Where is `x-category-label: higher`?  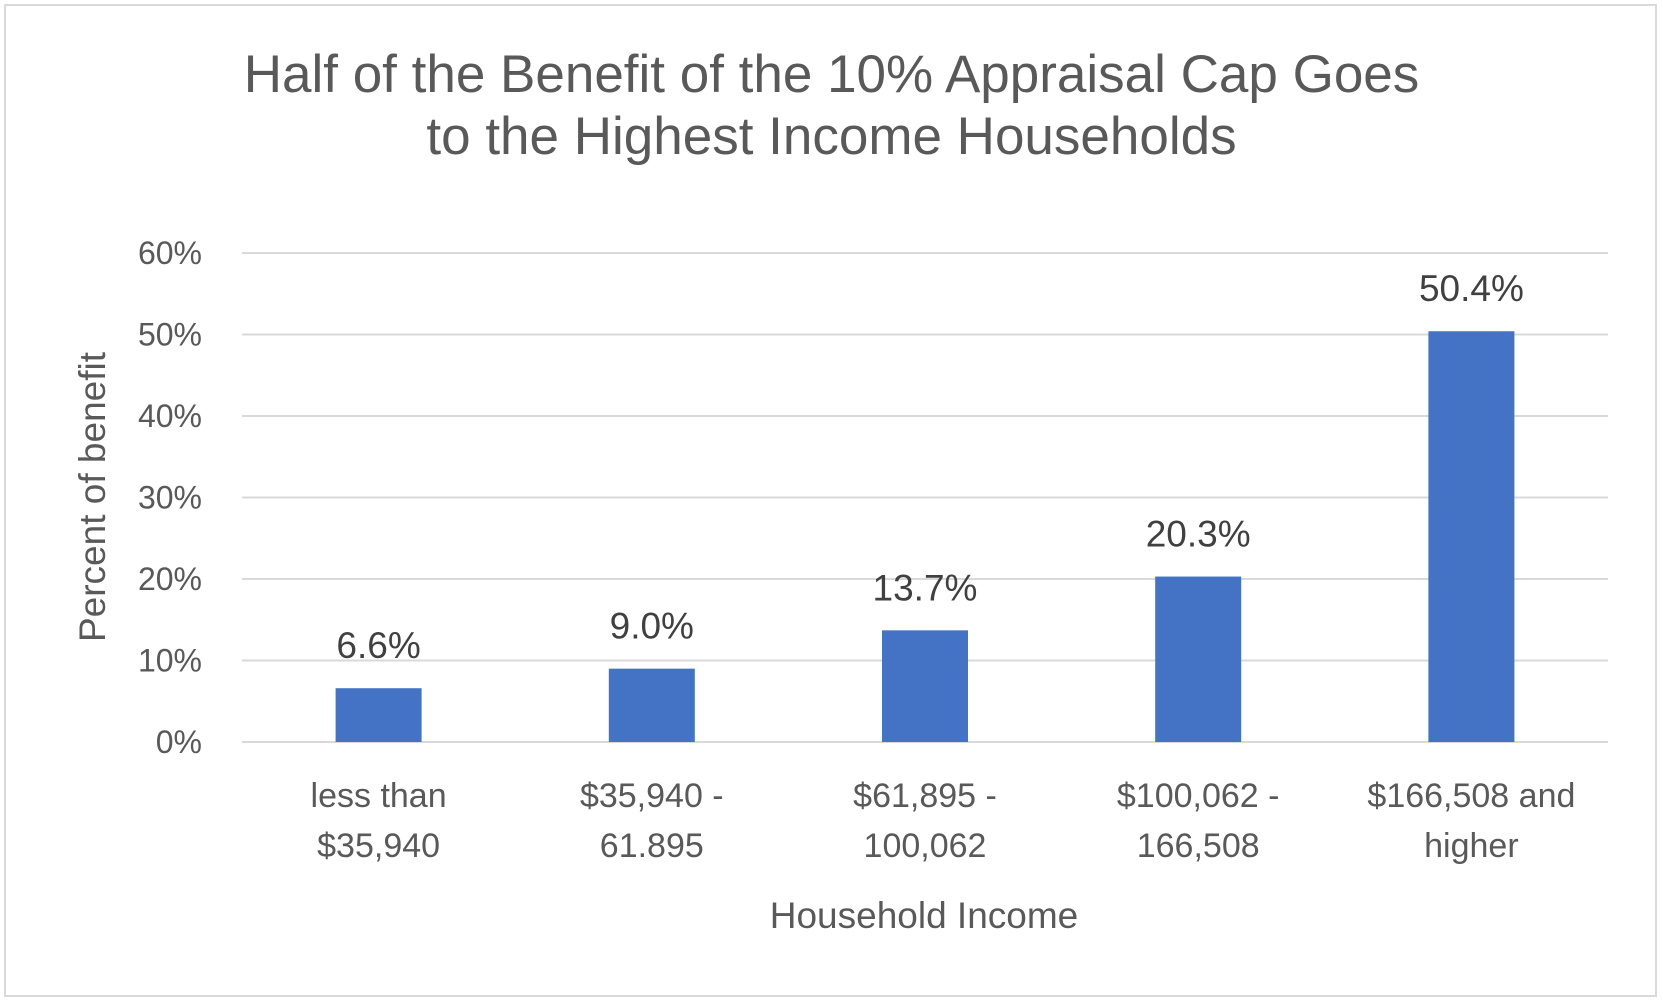 x-category-label: higher is located at coordinates (1471, 846).